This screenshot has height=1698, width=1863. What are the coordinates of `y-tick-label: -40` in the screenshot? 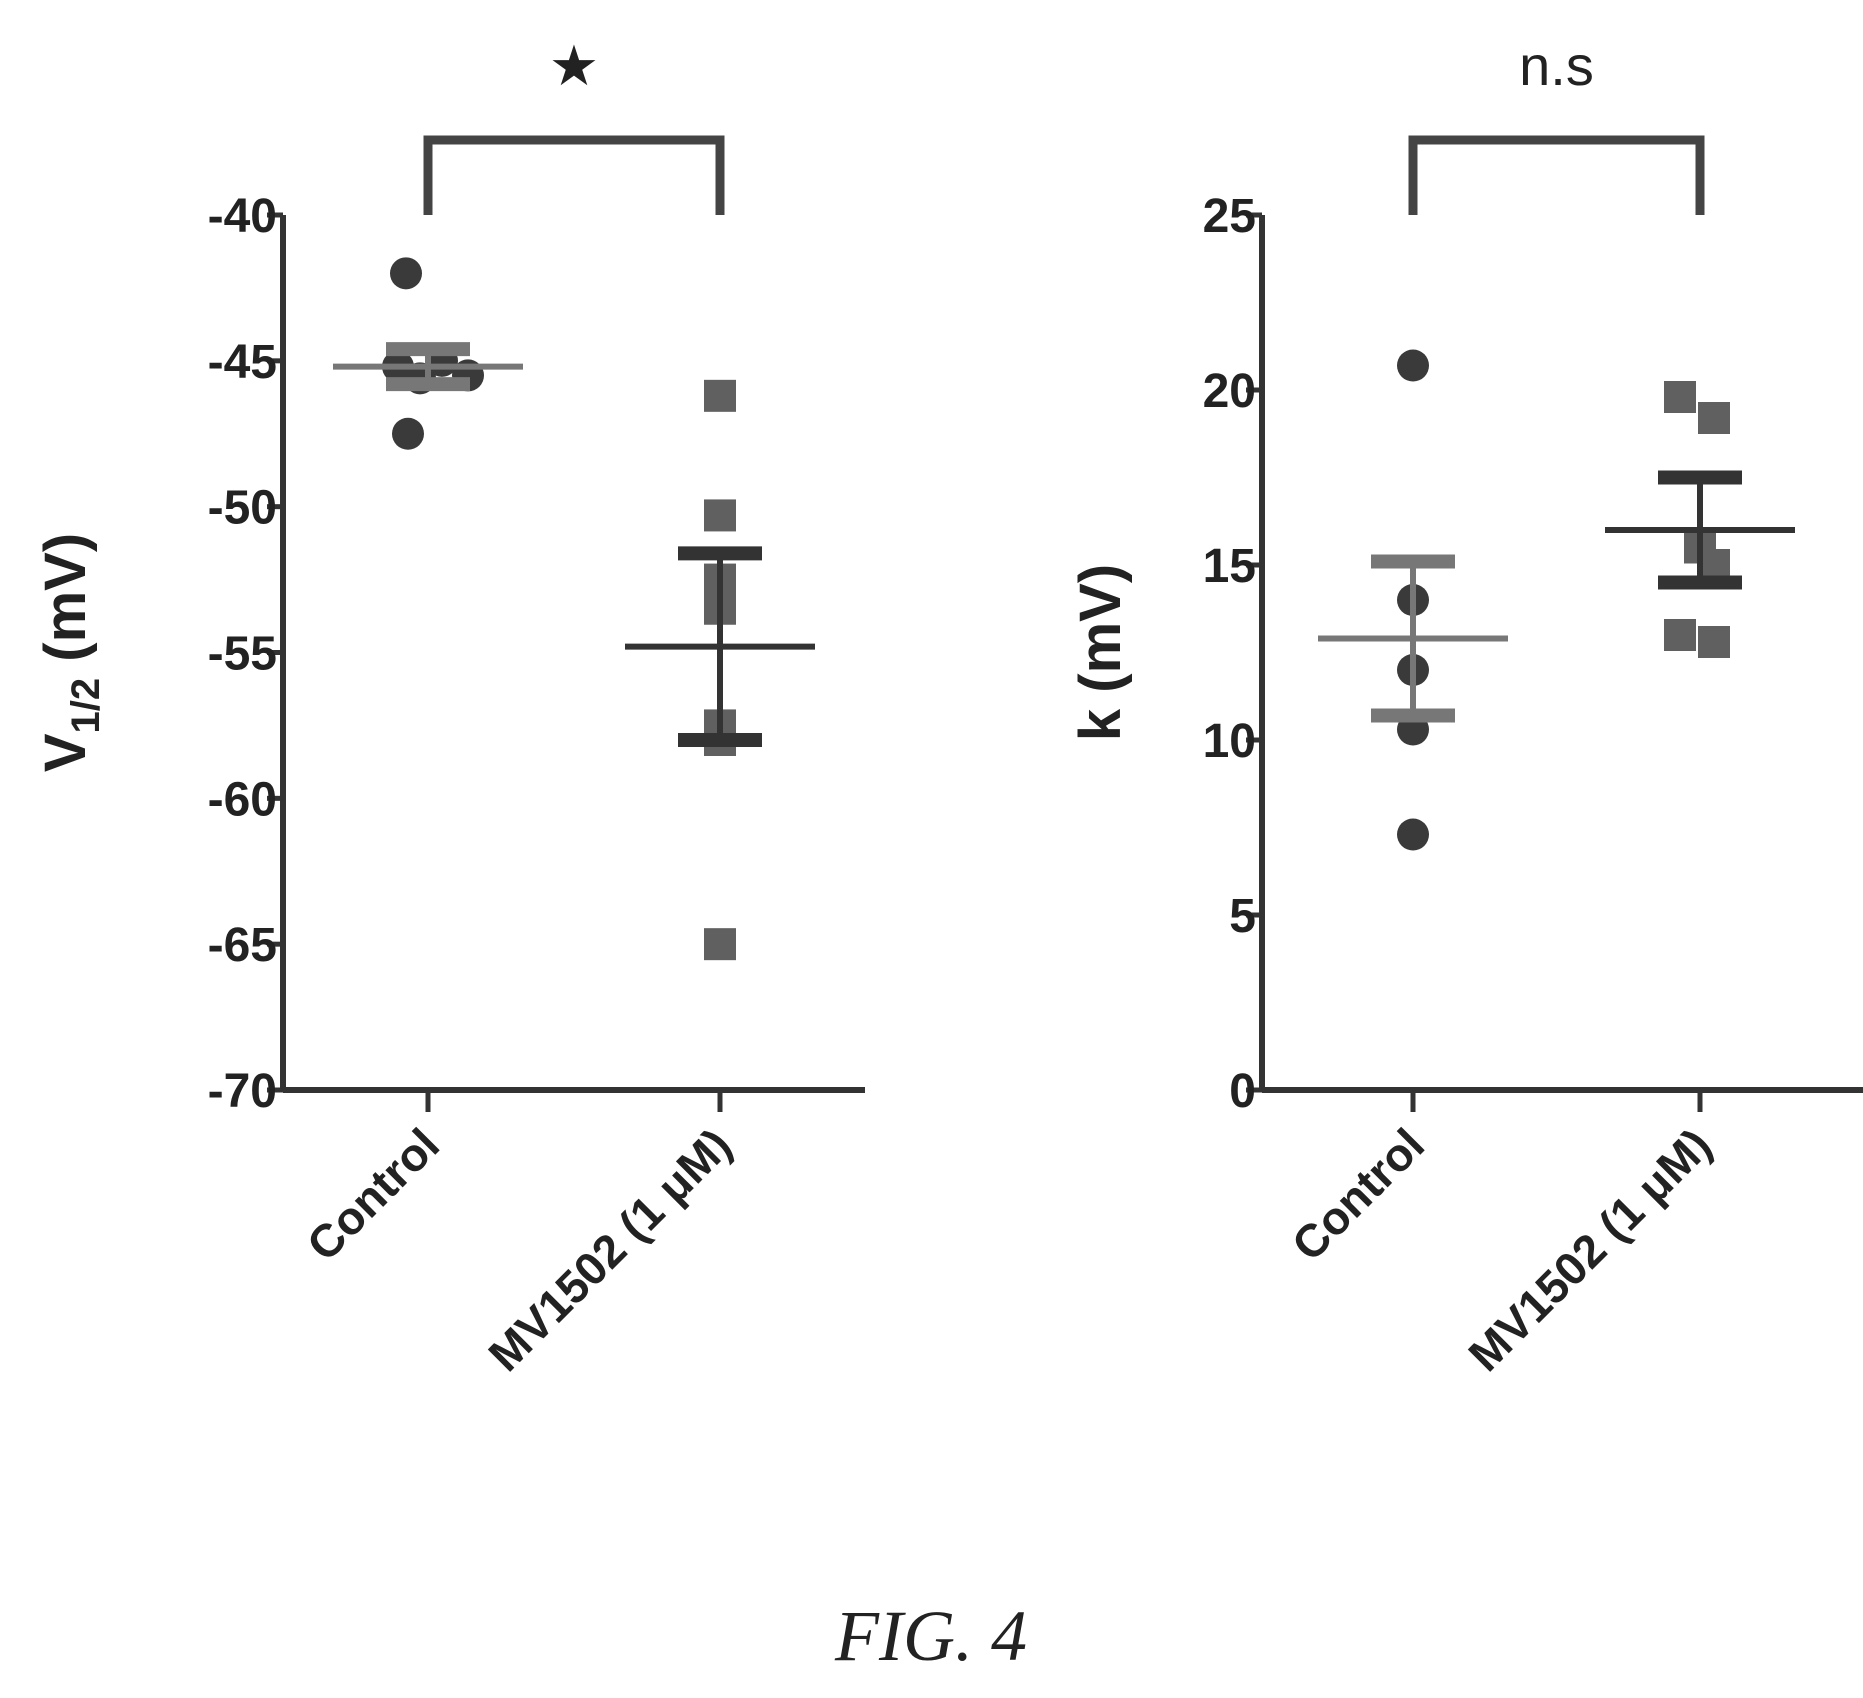 It's located at (242, 216).